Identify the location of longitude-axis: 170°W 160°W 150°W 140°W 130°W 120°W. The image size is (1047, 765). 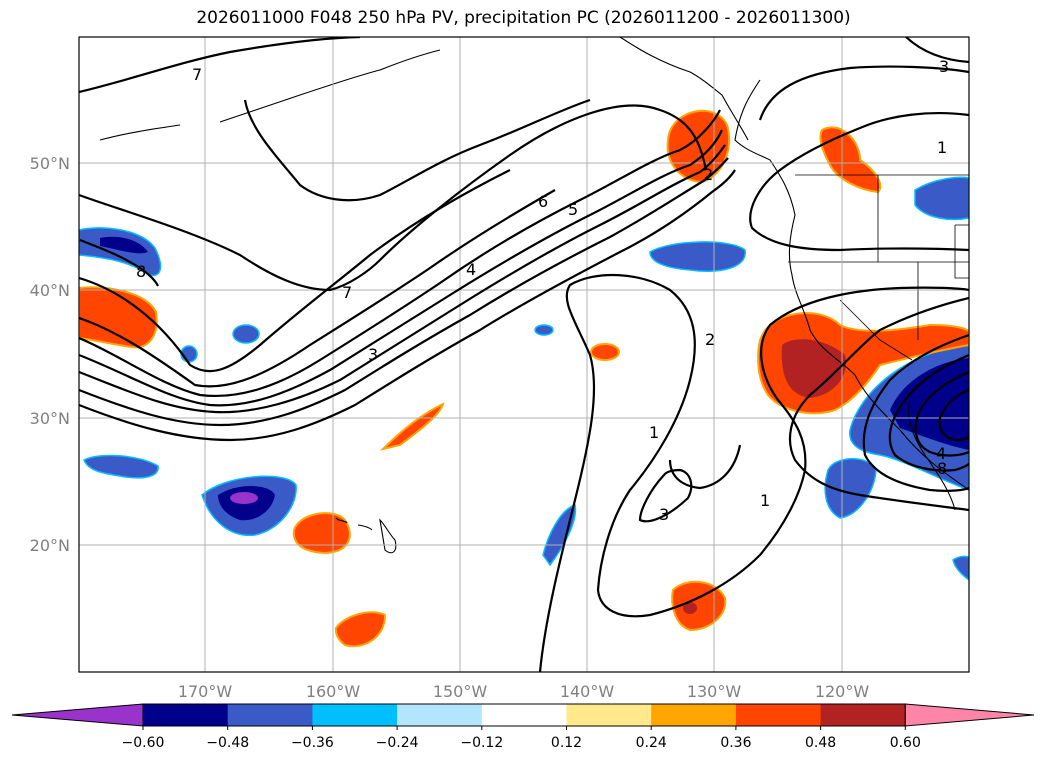
(524, 691).